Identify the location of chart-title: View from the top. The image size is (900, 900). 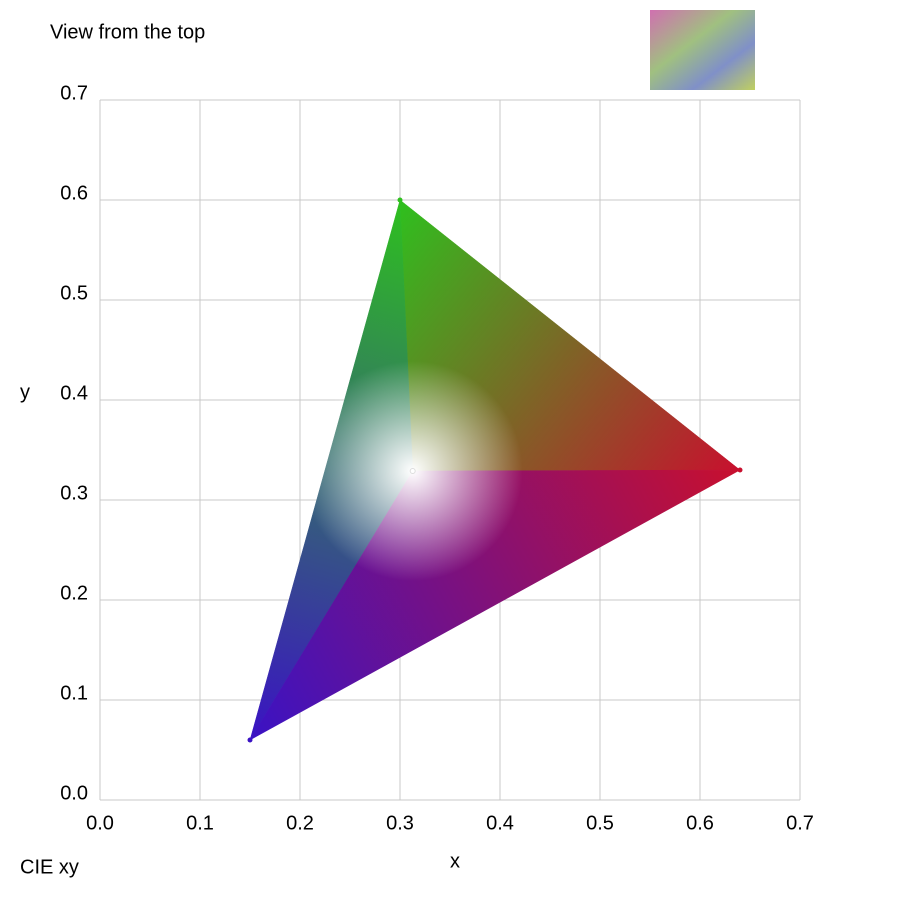
(127, 32).